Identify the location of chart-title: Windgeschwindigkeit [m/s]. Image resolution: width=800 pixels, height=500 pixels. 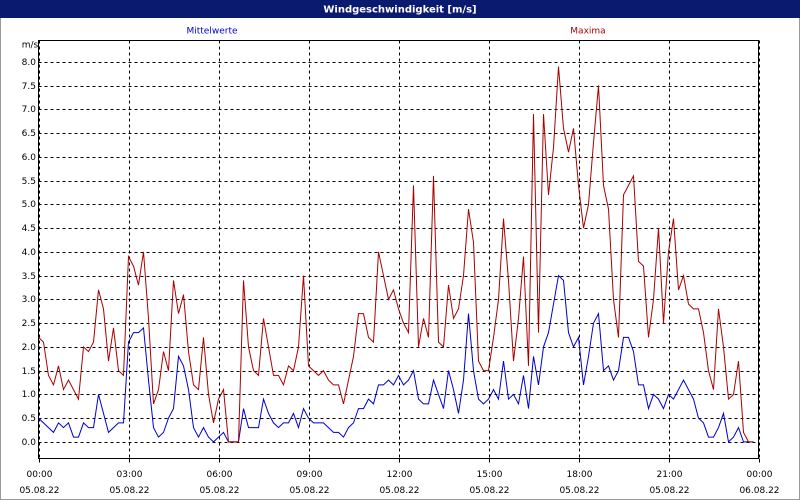
(399, 10).